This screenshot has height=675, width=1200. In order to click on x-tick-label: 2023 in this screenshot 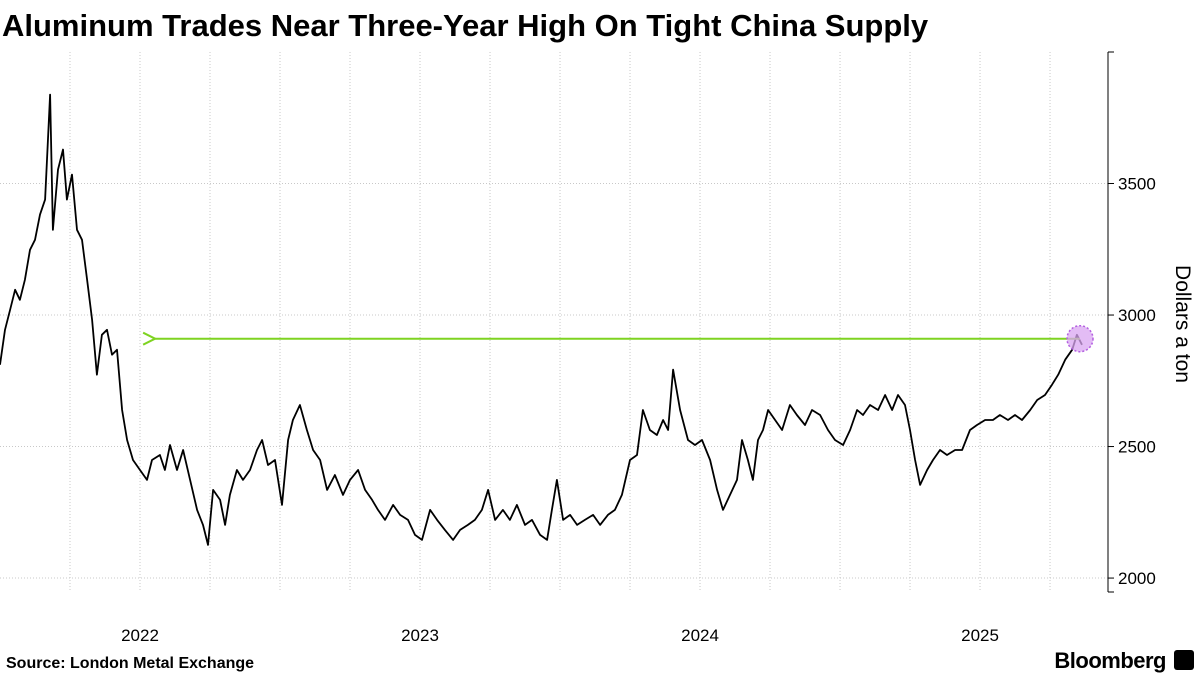, I will do `click(420, 635)`.